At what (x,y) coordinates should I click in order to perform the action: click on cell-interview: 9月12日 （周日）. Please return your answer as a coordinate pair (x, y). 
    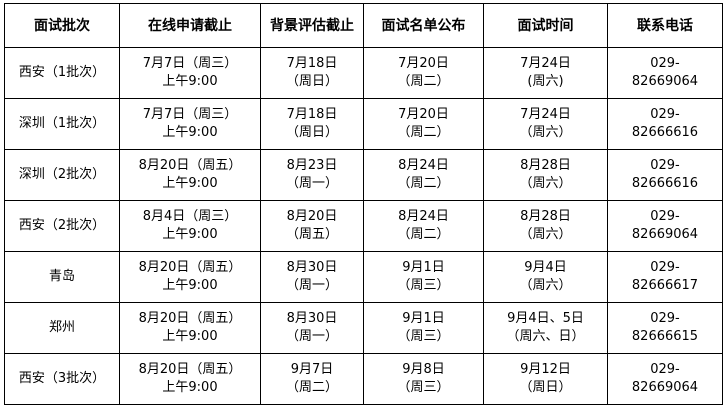
    Looking at the image, I should click on (545, 379).